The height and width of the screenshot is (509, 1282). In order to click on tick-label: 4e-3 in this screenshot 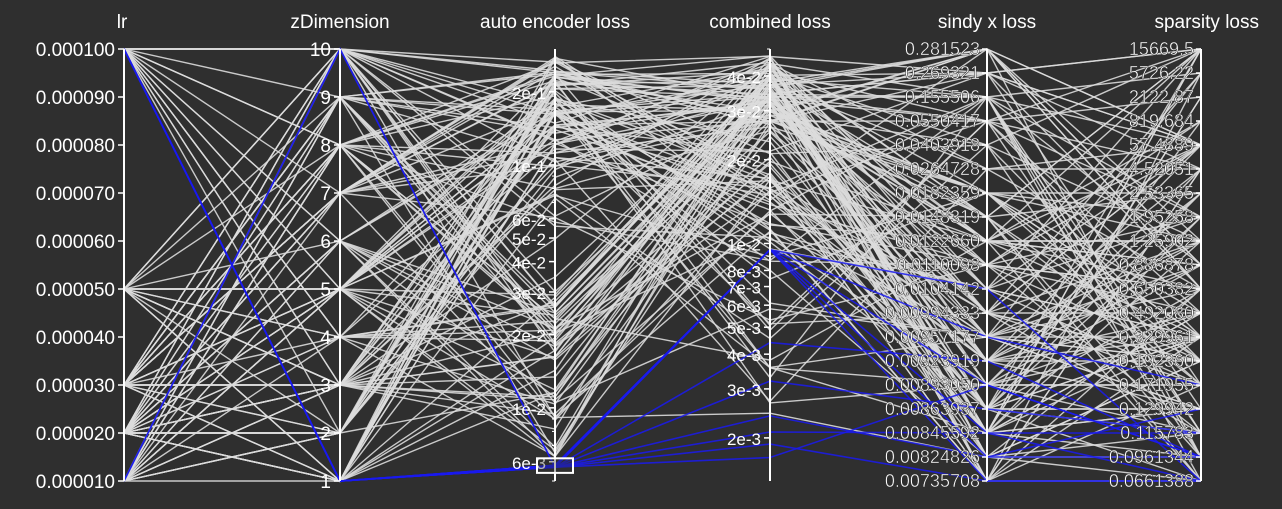, I will do `click(744, 355)`.